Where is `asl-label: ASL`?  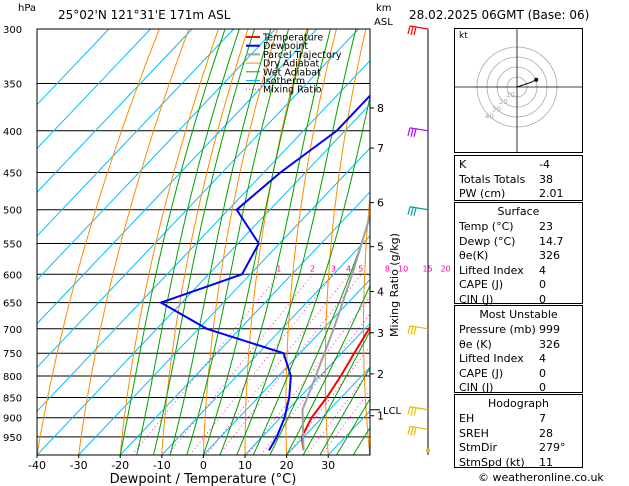
asl-label: ASL is located at coordinates (383, 22).